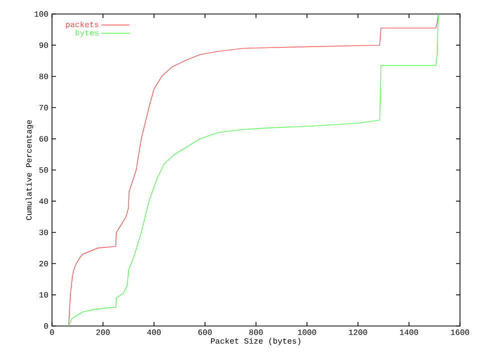  Describe the element at coordinates (256, 332) in the screenshot. I see `x-tick-label: 800` at that location.